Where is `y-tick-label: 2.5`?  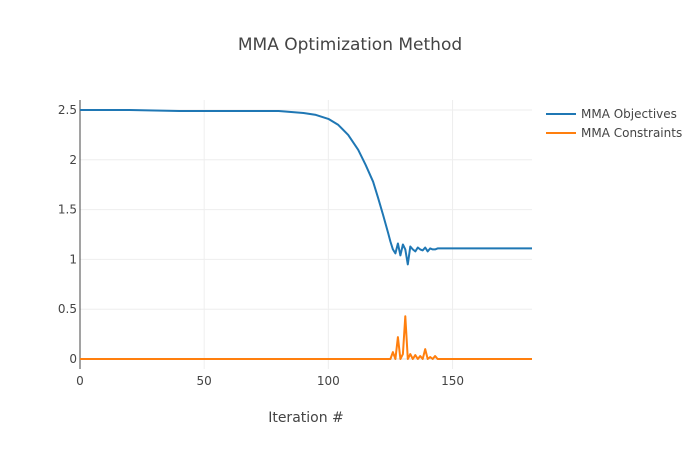
y-tick-label: 2.5 is located at coordinates (67, 110).